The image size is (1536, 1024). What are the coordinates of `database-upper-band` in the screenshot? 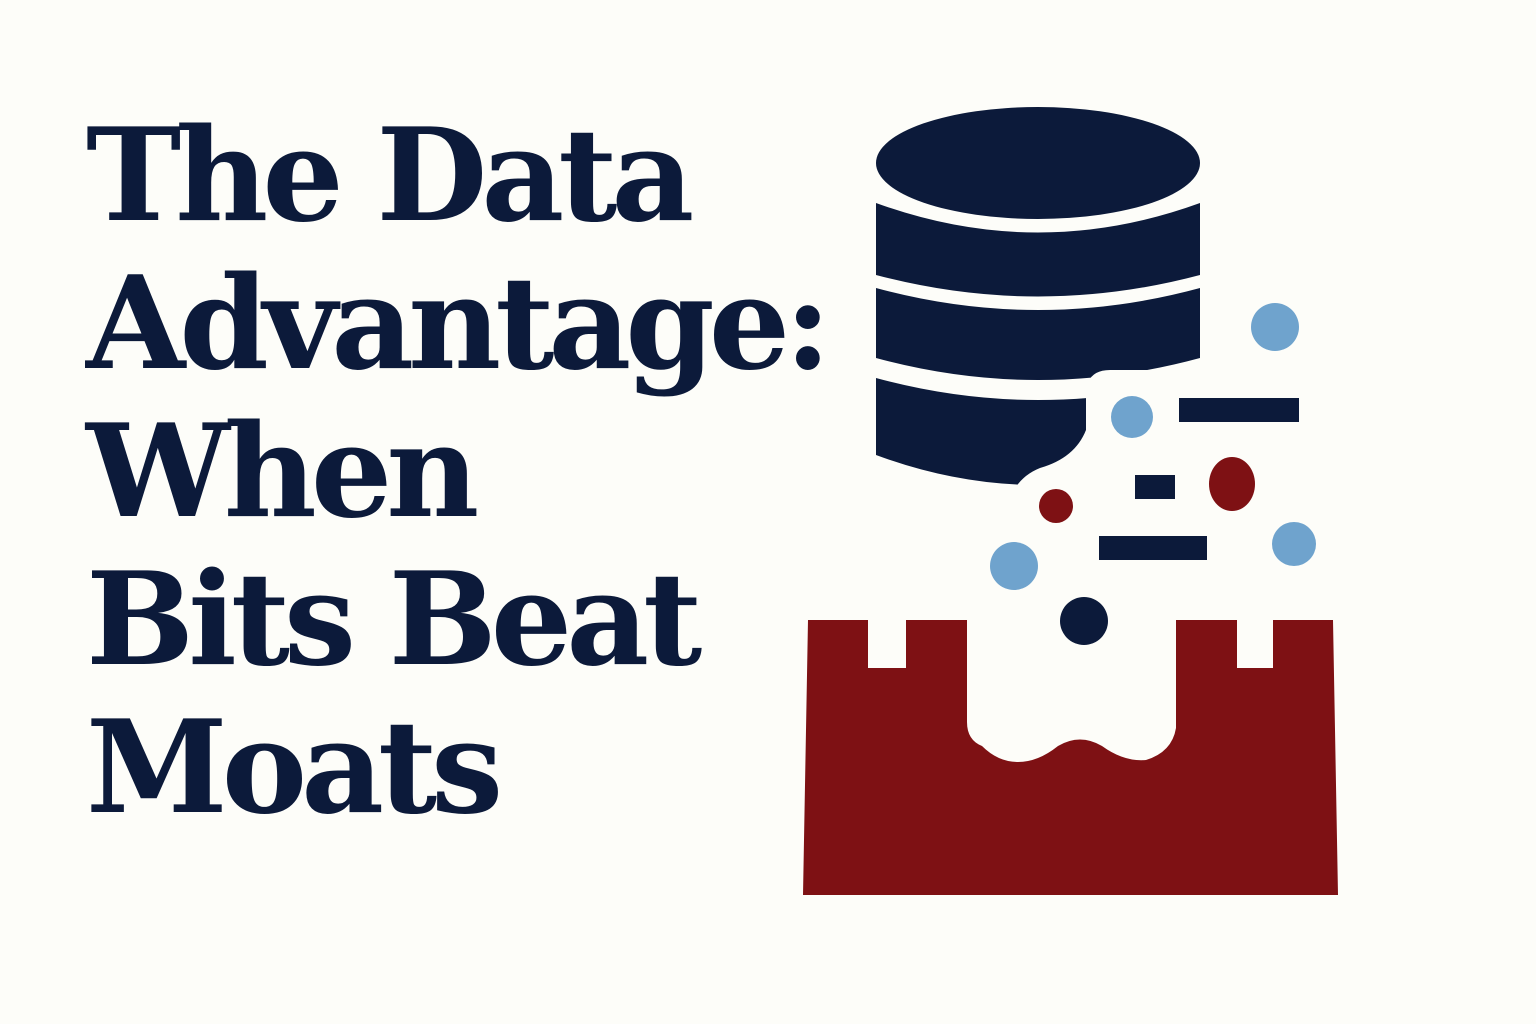 It's located at (1038, 250).